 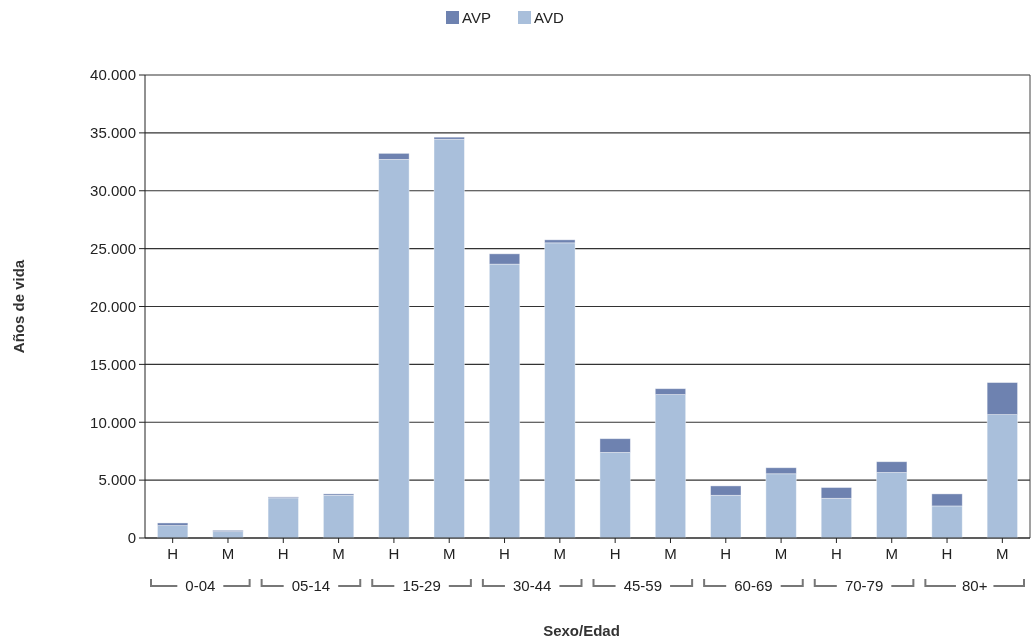 What do you see at coordinates (113, 190) in the screenshot?
I see `y-tick-label: 30.000` at bounding box center [113, 190].